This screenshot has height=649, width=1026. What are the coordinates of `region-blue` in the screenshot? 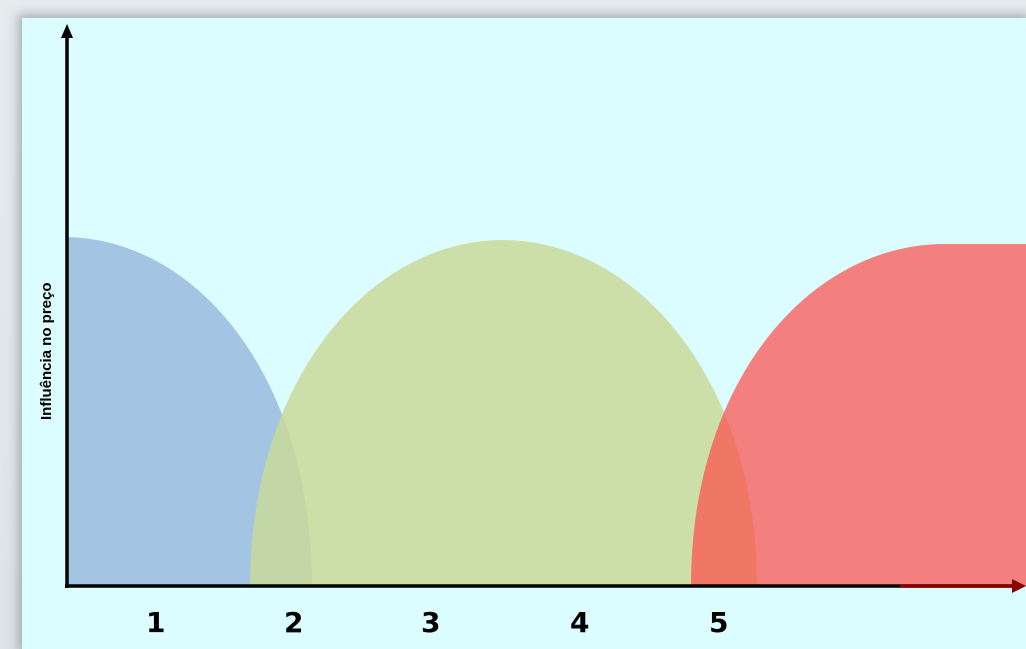 It's located at (189, 411).